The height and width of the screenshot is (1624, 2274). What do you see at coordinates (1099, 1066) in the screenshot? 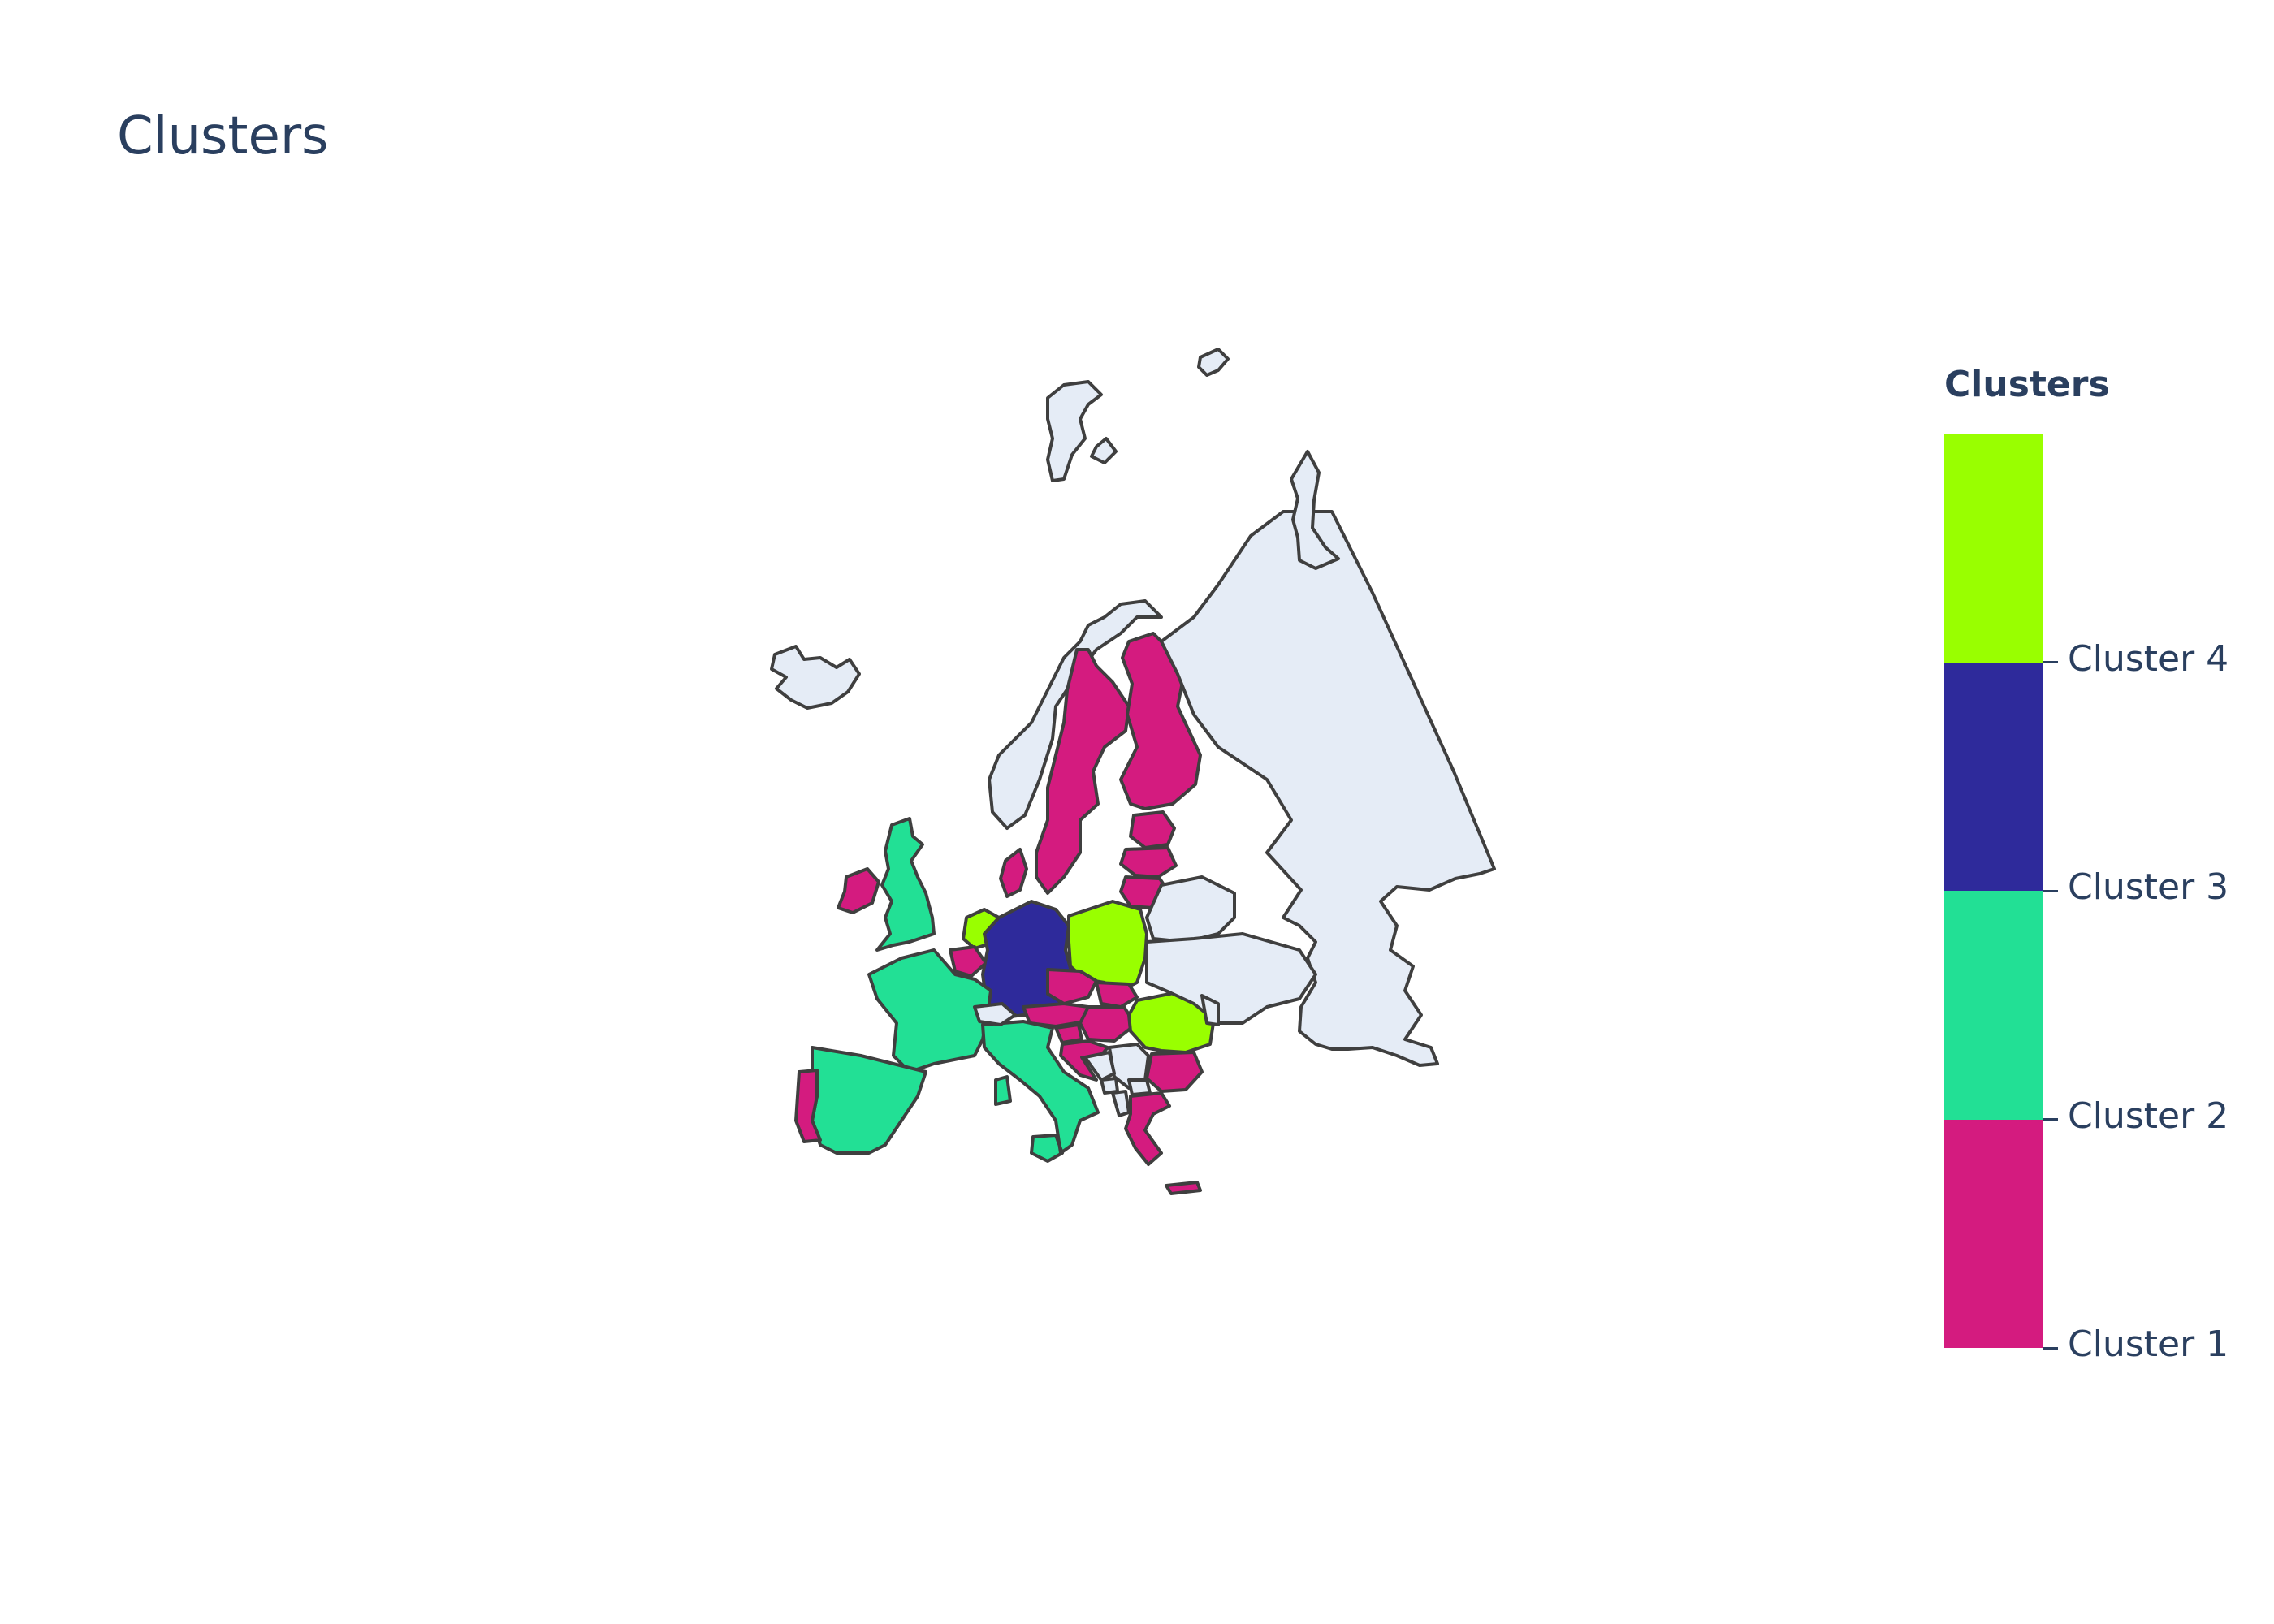
I see `country-bosnia-and-herzegovina` at bounding box center [1099, 1066].